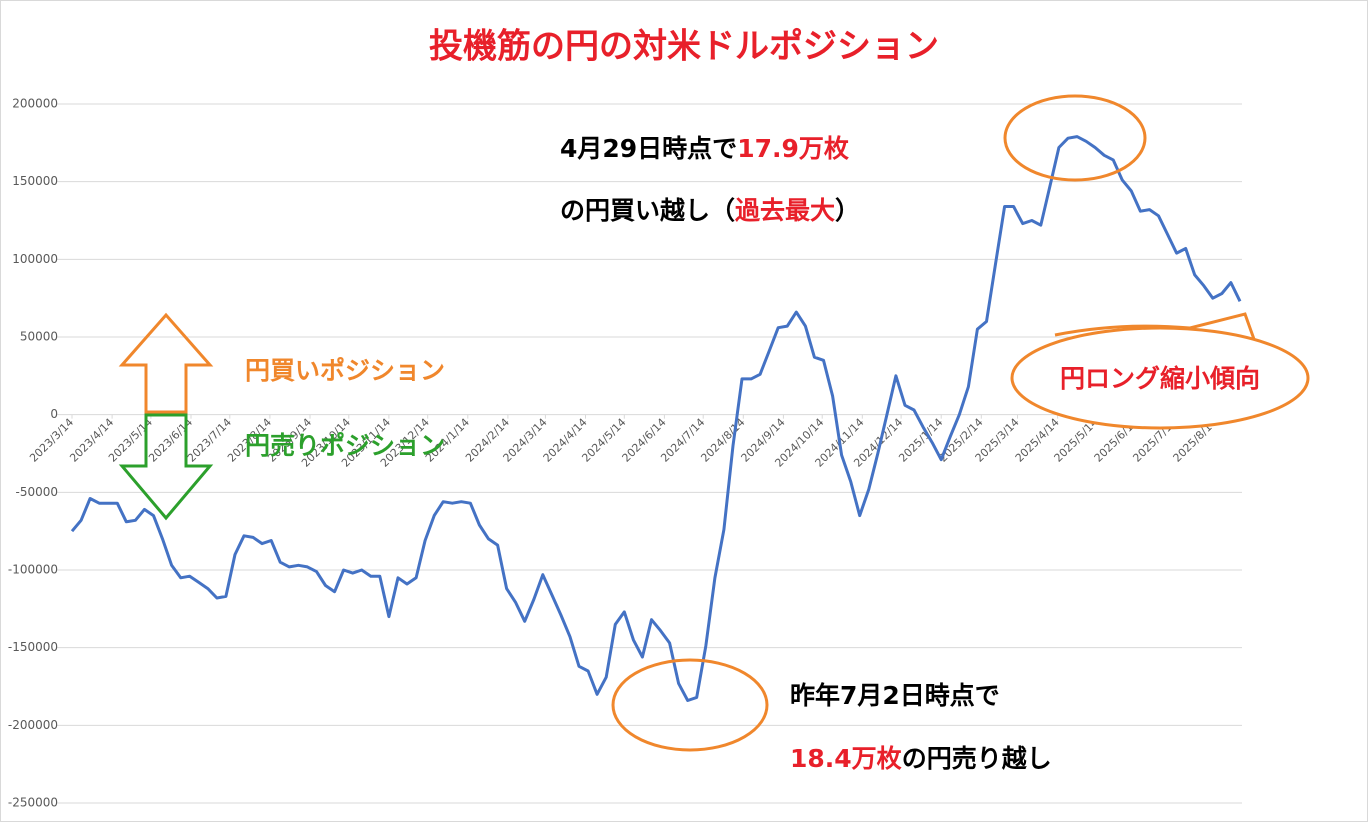  What do you see at coordinates (977, 758) in the screenshot?
I see `note-text: の円売り越し` at bounding box center [977, 758].